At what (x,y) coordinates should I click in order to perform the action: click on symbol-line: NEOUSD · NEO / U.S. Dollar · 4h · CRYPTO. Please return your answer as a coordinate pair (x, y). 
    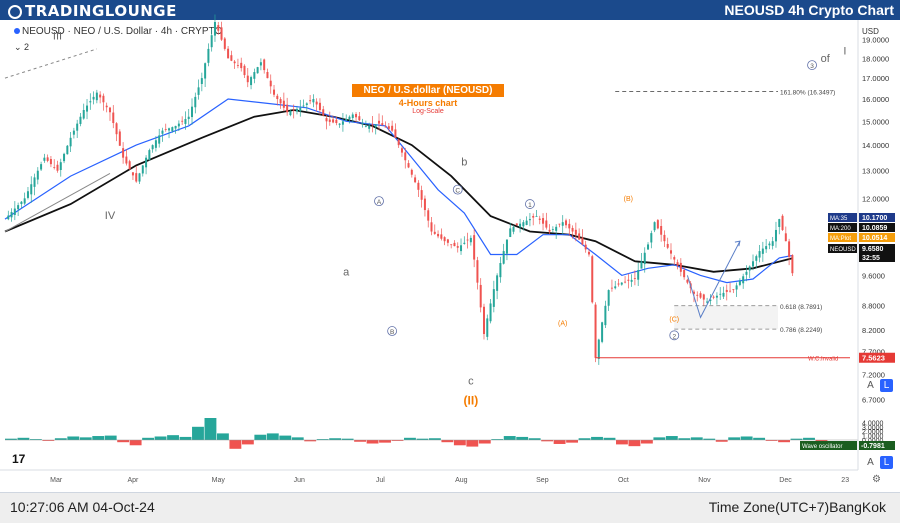
    Looking at the image, I should click on (118, 31).